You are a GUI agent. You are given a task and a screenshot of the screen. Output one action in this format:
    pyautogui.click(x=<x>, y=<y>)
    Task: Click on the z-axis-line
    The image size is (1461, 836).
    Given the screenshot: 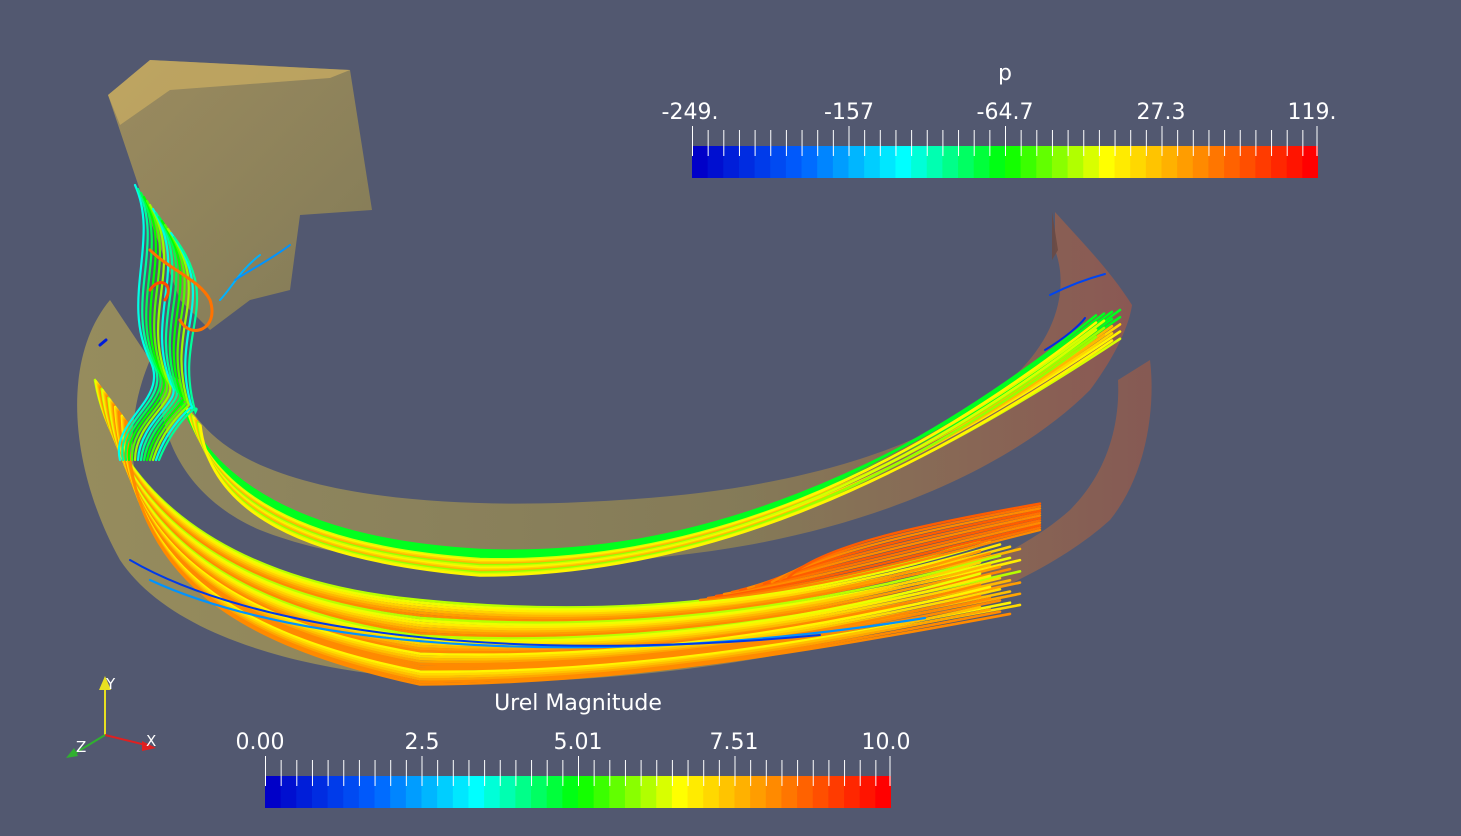 What is the action you would take?
    pyautogui.click(x=88, y=745)
    